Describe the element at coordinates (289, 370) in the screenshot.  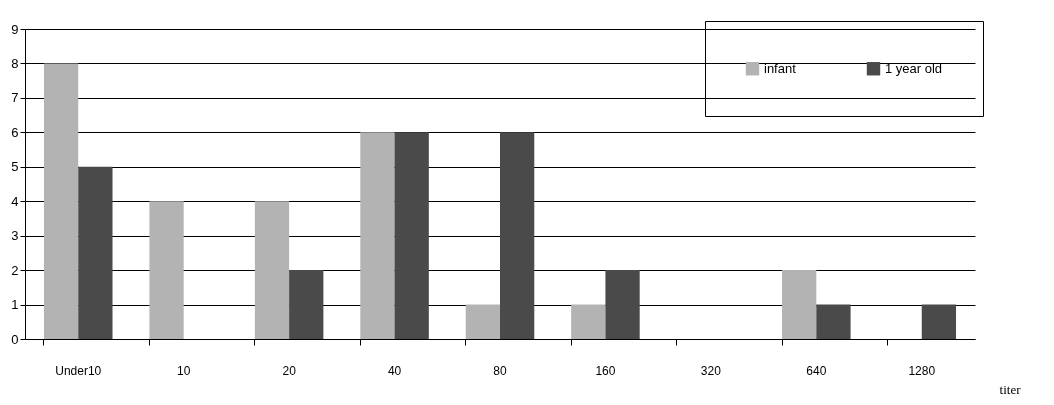
I see `x-tick-label: 20` at that location.